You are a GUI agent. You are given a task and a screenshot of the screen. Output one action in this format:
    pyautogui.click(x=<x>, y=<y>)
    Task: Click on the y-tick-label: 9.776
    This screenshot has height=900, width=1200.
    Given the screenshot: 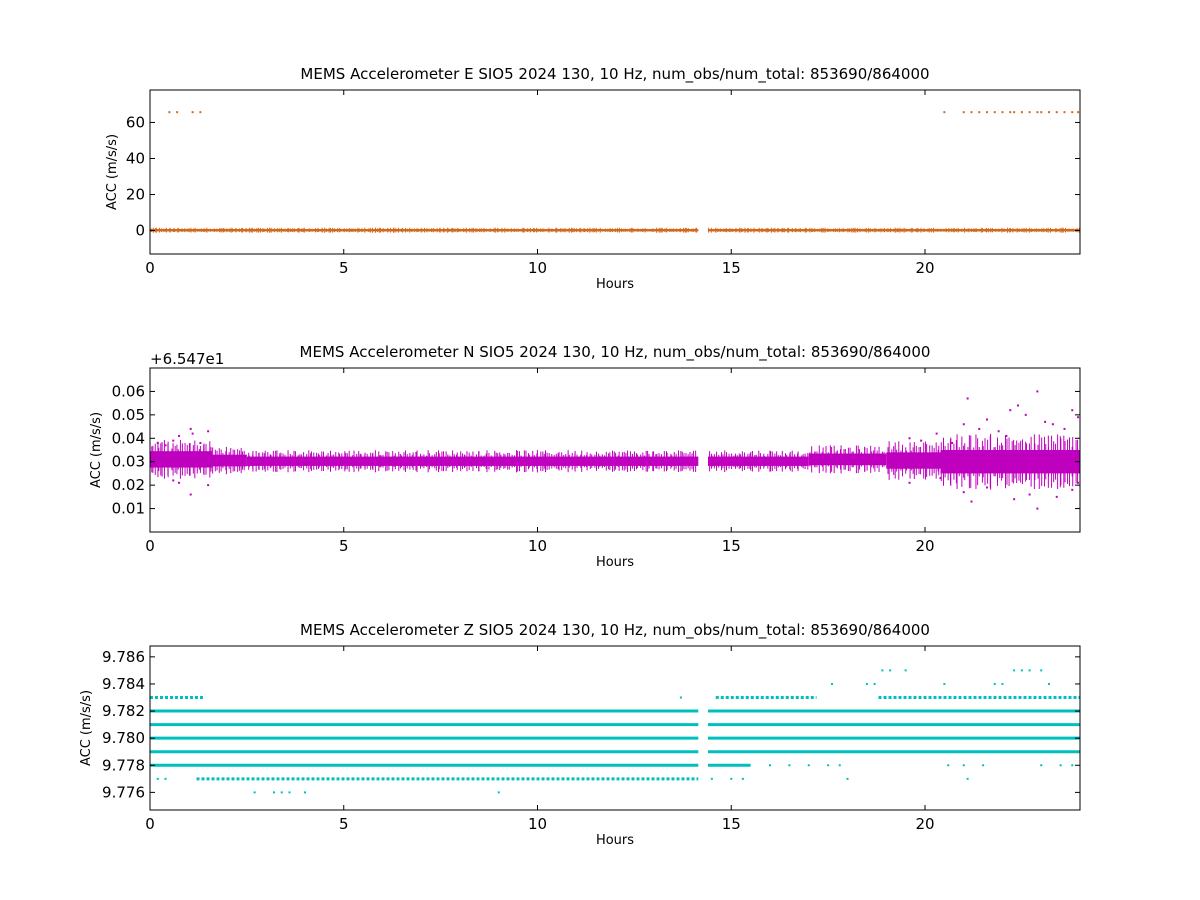 What is the action you would take?
    pyautogui.click(x=123, y=792)
    